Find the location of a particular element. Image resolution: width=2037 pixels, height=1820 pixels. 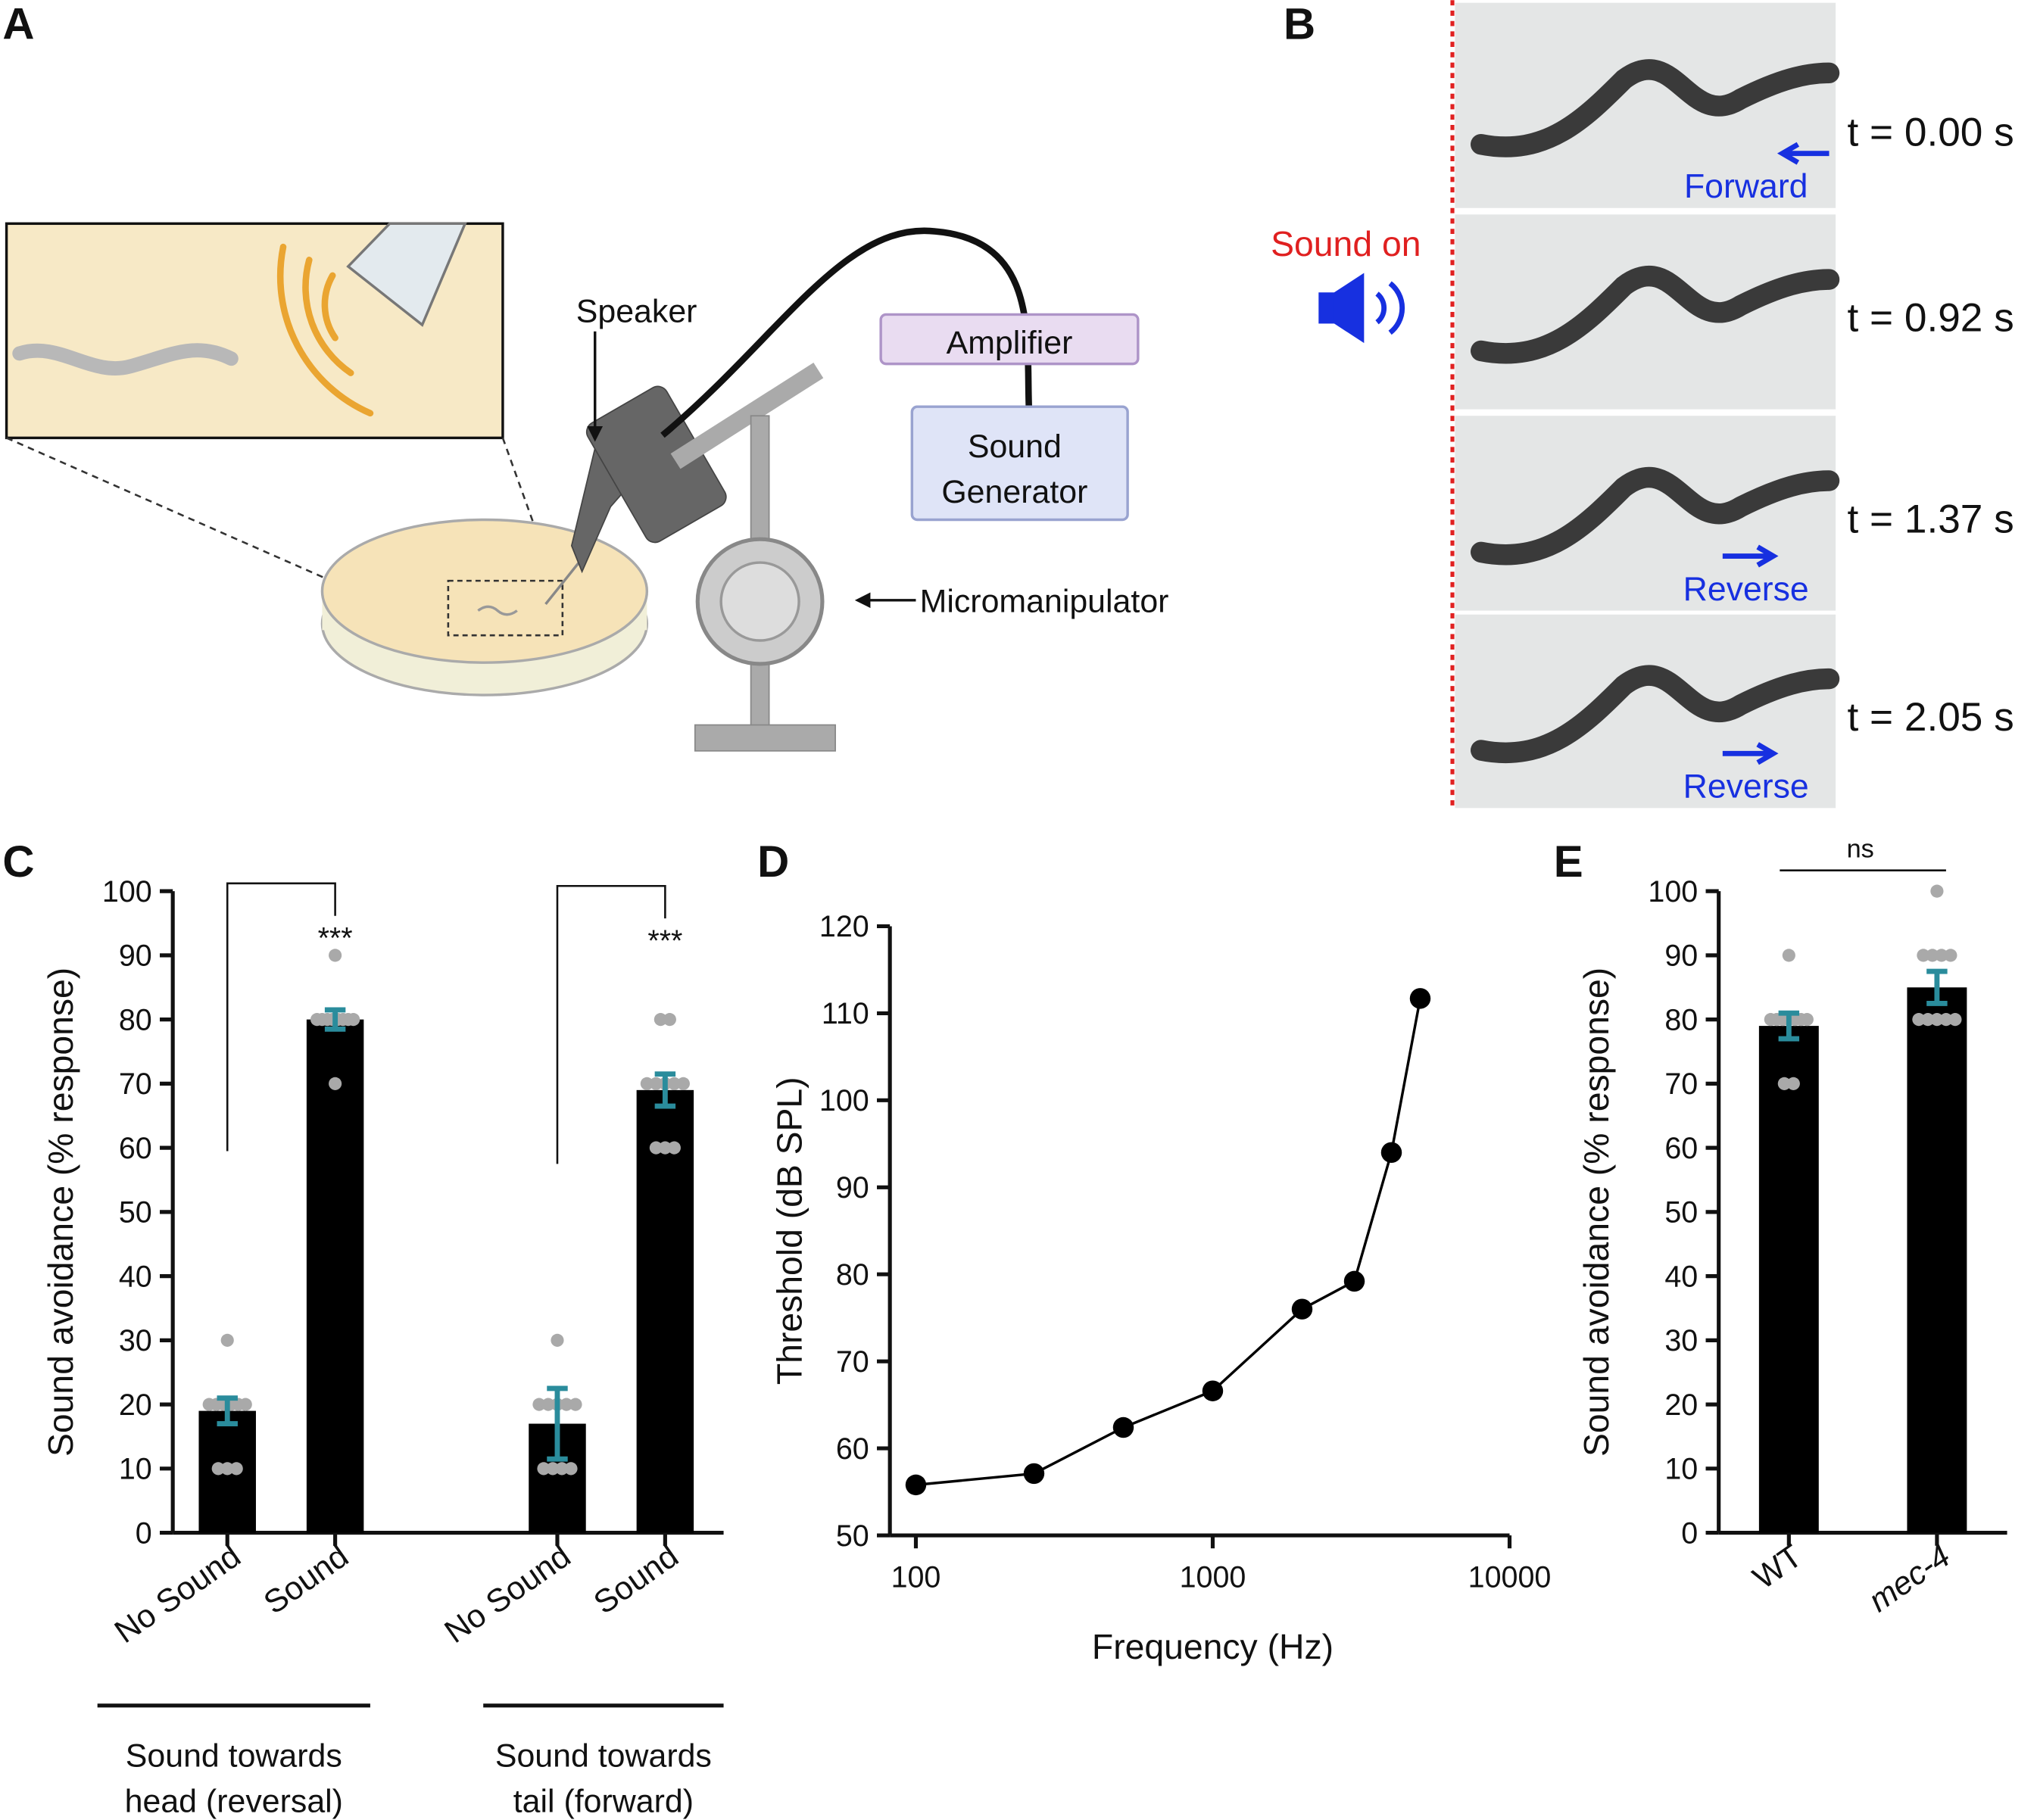

x-tick-label: Sound is located at coordinates (306, 1579).